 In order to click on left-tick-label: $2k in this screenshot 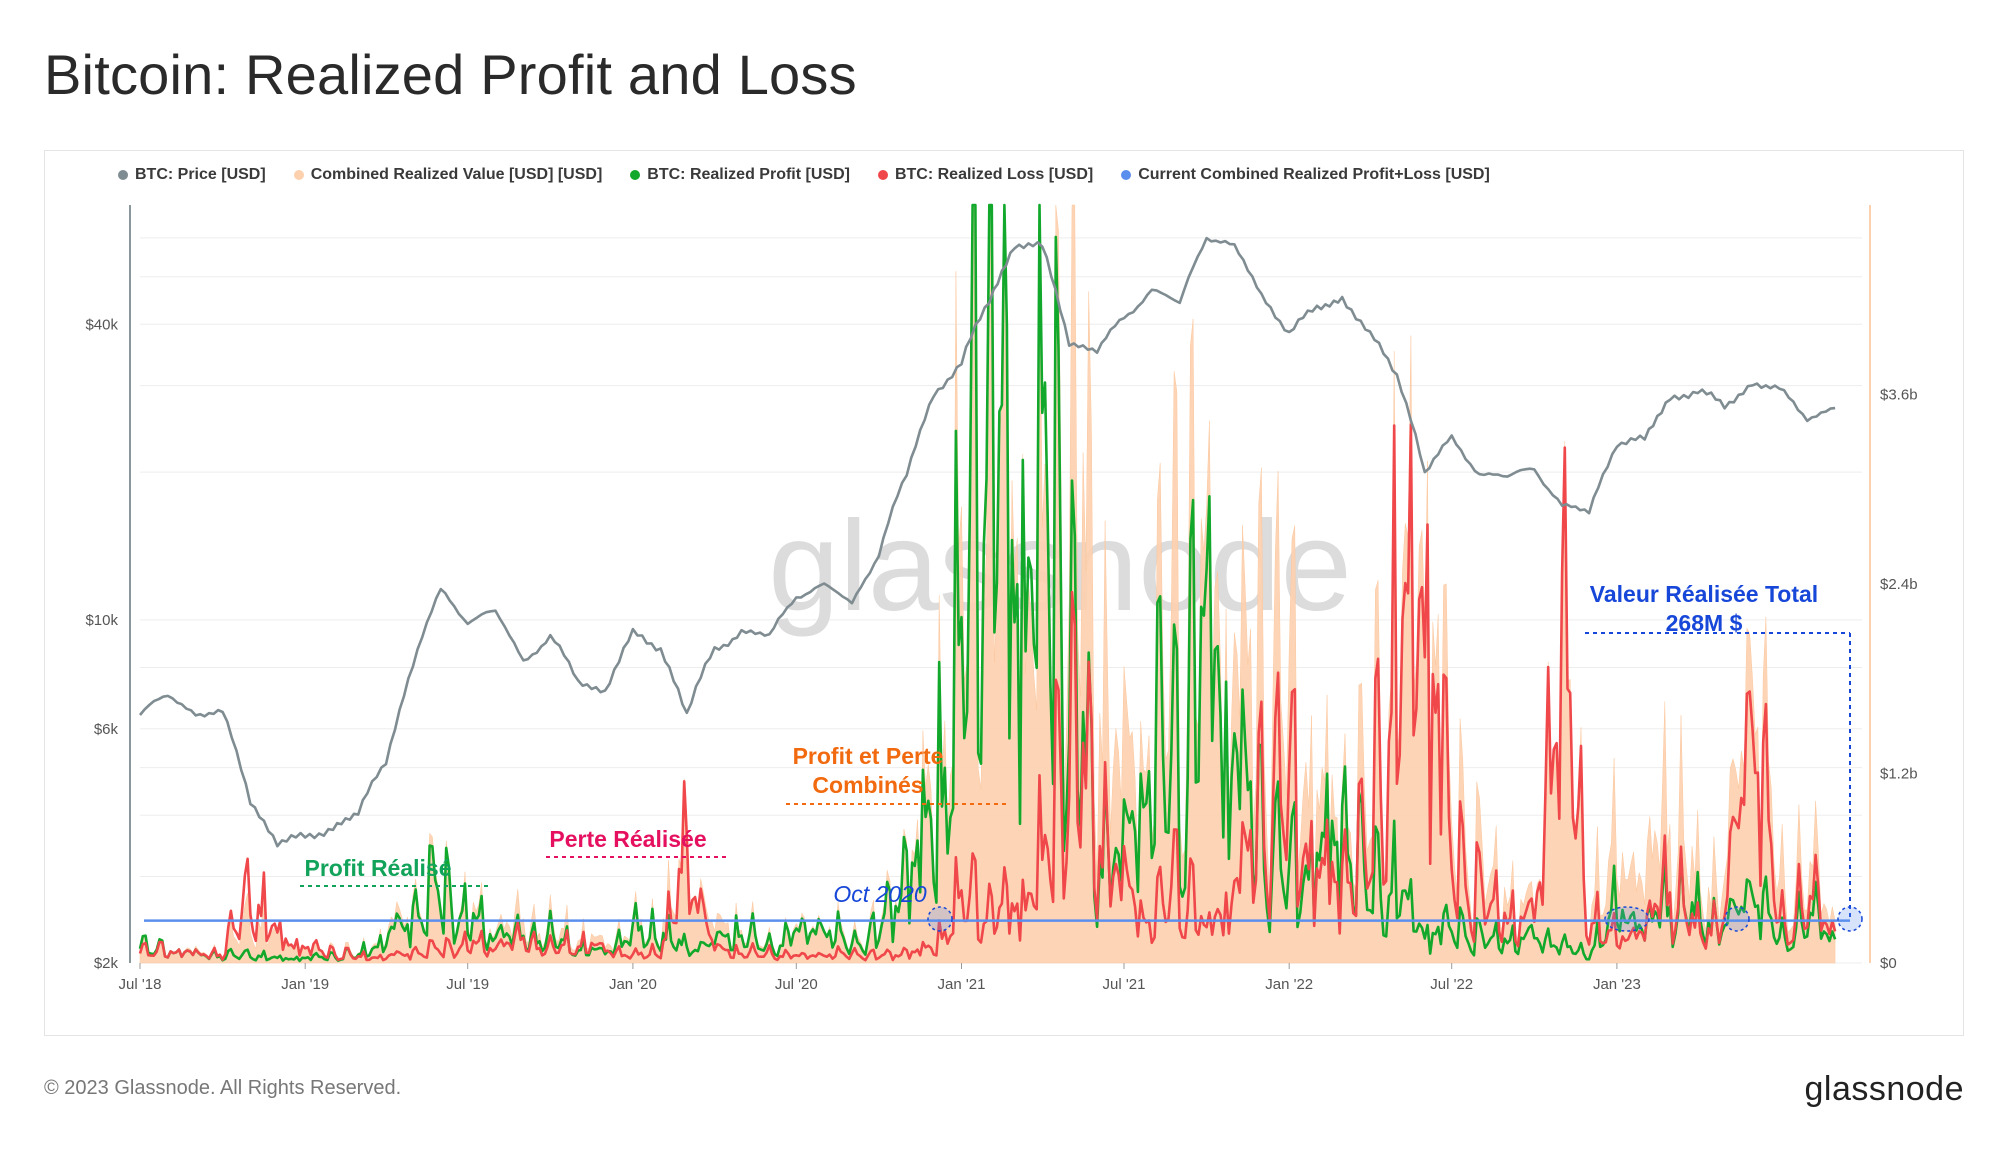, I will do `click(106, 963)`.